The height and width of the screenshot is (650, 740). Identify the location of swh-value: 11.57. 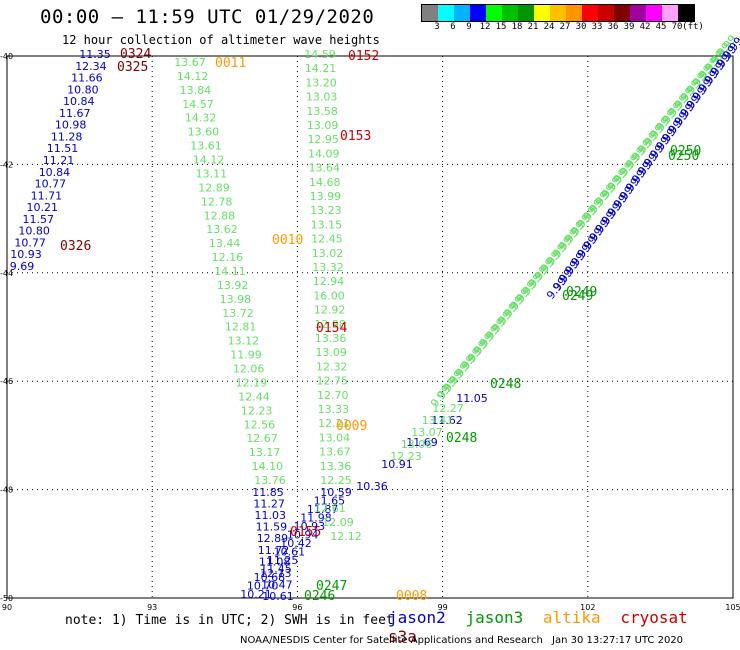
(38, 219).